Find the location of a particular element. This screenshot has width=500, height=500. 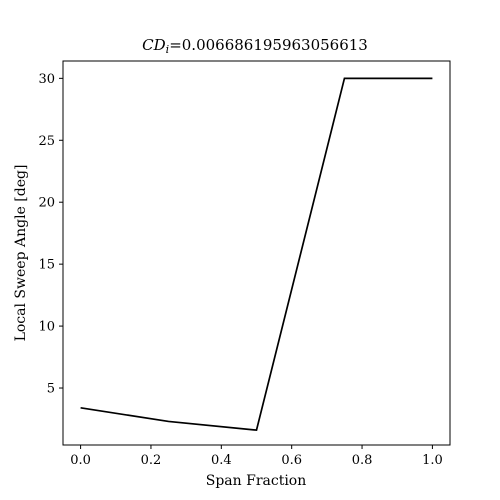

x-tick-label: 0.4 is located at coordinates (221, 460).